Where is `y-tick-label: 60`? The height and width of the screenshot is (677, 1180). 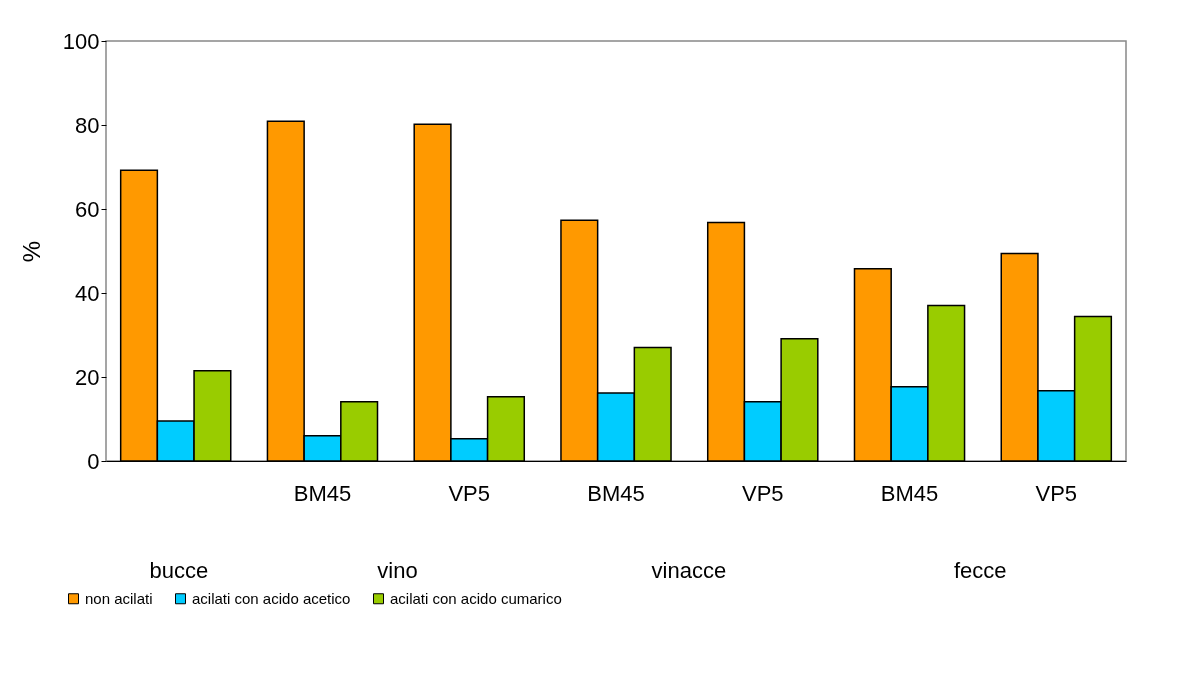 y-tick-label: 60 is located at coordinates (87, 209).